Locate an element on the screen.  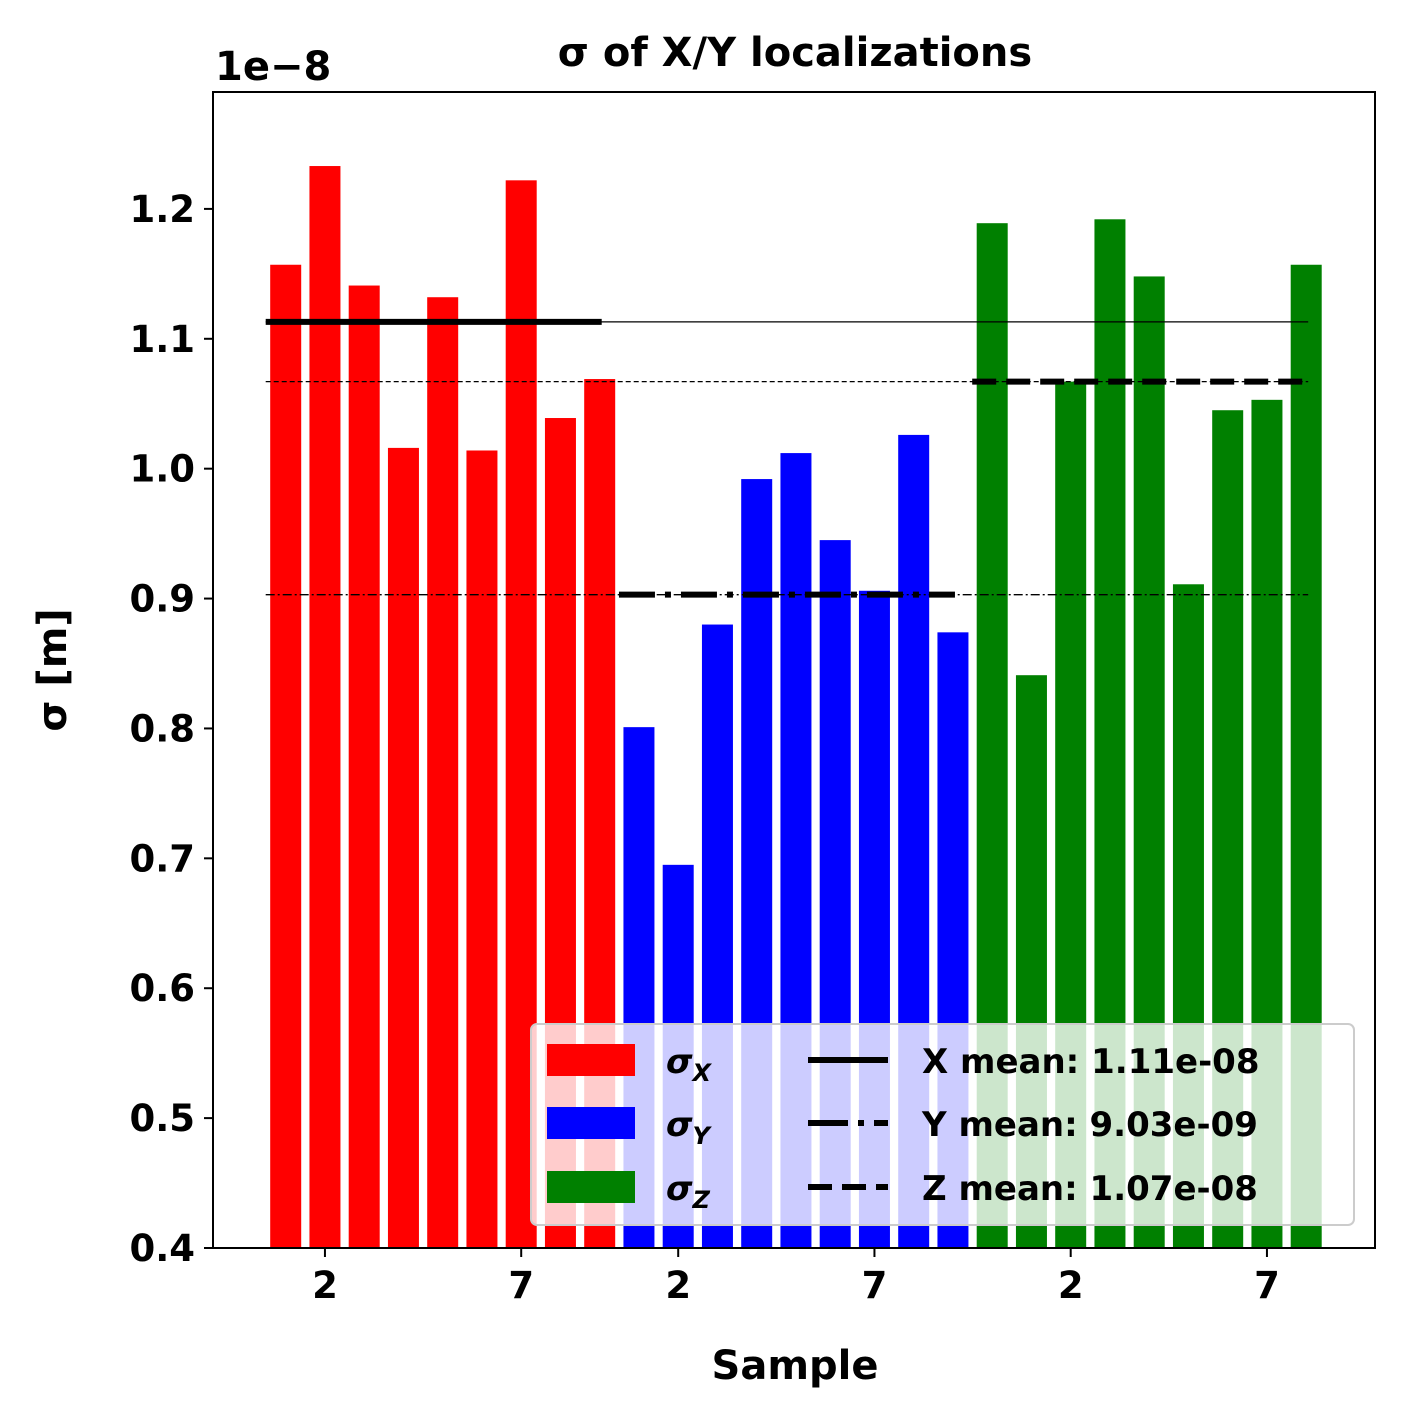
offset-label: 1e−8 is located at coordinates (273, 67).